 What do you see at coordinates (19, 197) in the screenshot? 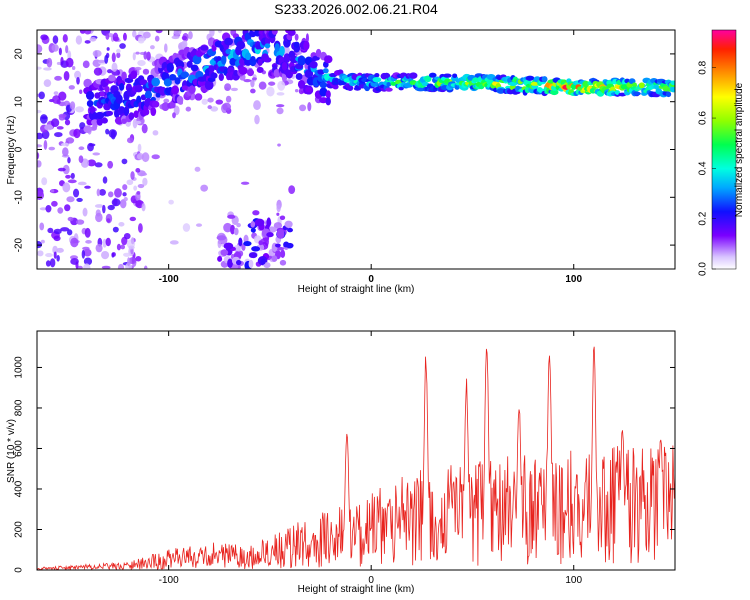
I see `y-tick-label: -10` at bounding box center [19, 197].